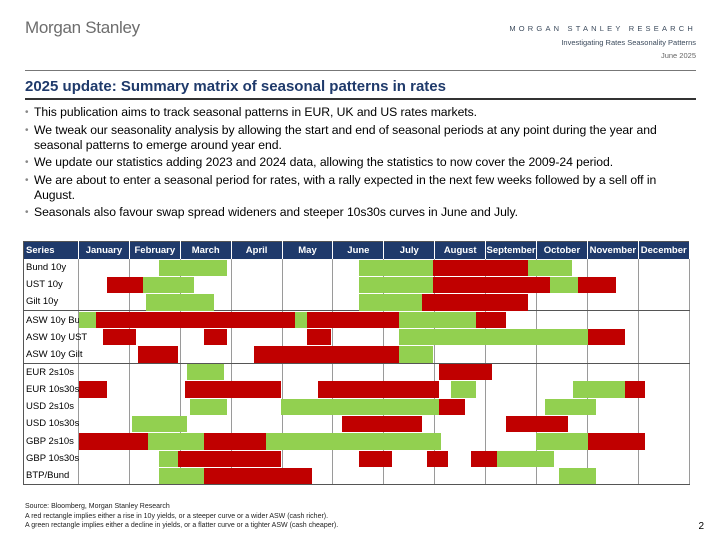 The height and width of the screenshot is (540, 720). Describe the element at coordinates (51, 390) in the screenshot. I see `series-label: EUR 10s30s` at that location.